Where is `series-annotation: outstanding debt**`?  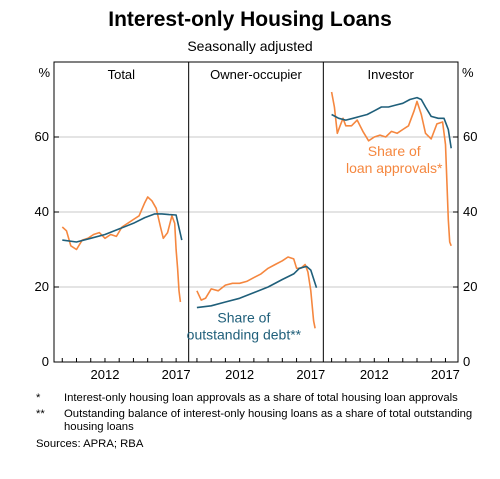
series-annotation: outstanding debt** is located at coordinates (244, 335).